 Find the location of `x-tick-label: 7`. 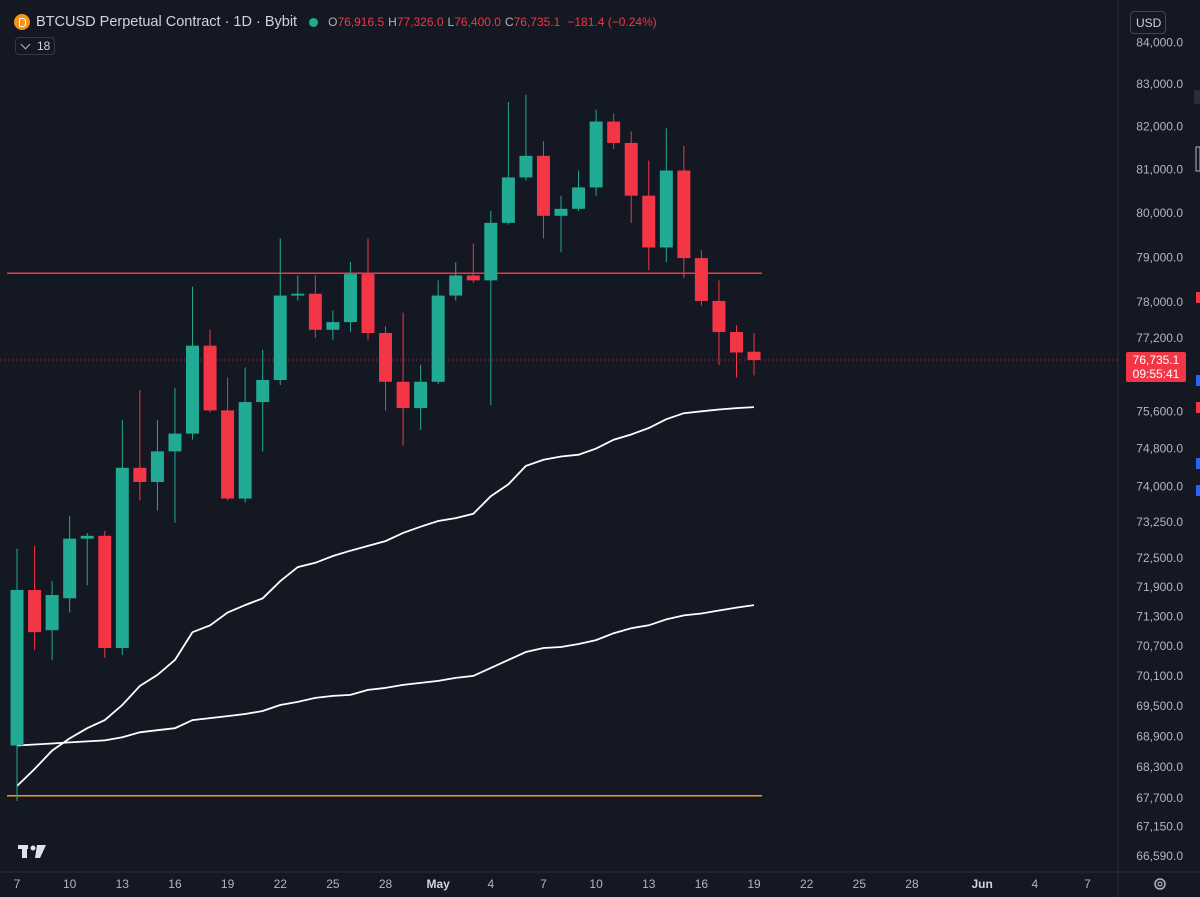

x-tick-label: 7 is located at coordinates (17, 884).